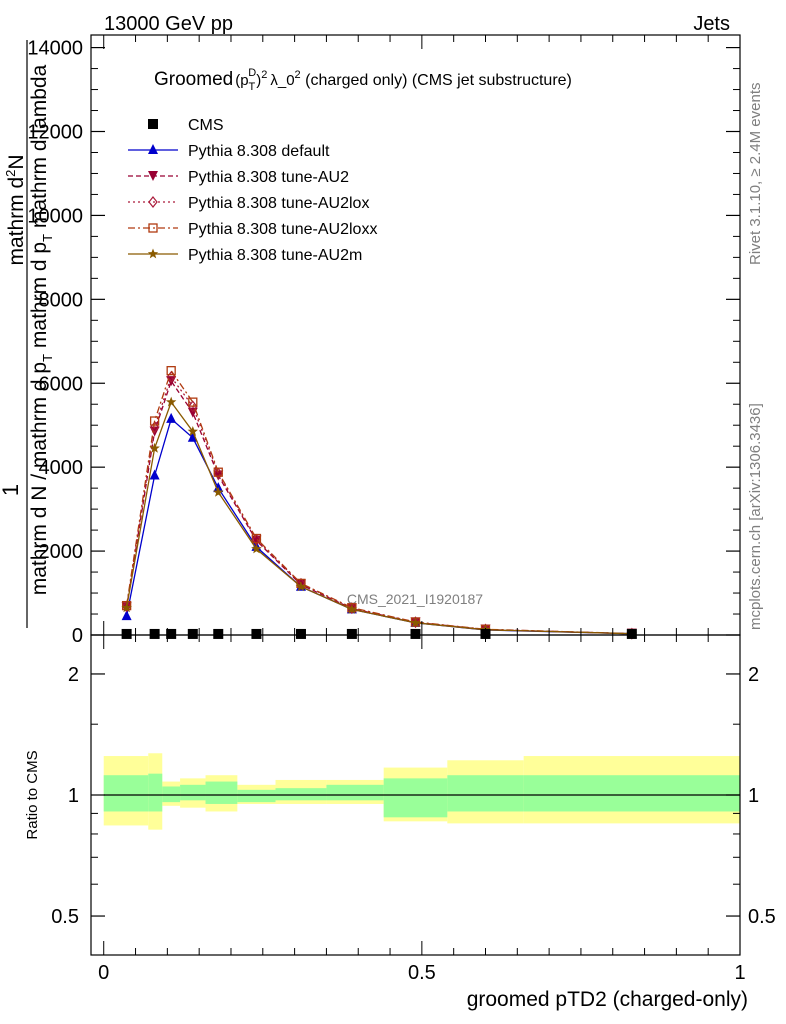  What do you see at coordinates (186, 125) in the screenshot?
I see `legend-entry: CMS` at bounding box center [186, 125].